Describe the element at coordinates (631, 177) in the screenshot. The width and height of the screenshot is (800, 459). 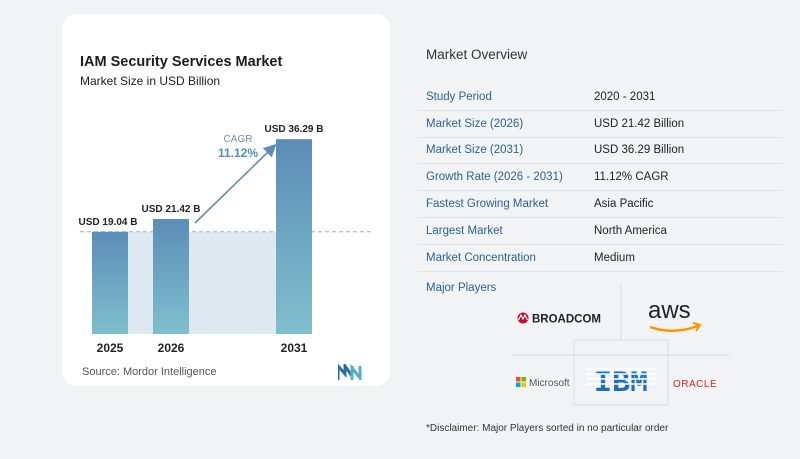
I see `row-value: 11.12% CAGR` at that location.